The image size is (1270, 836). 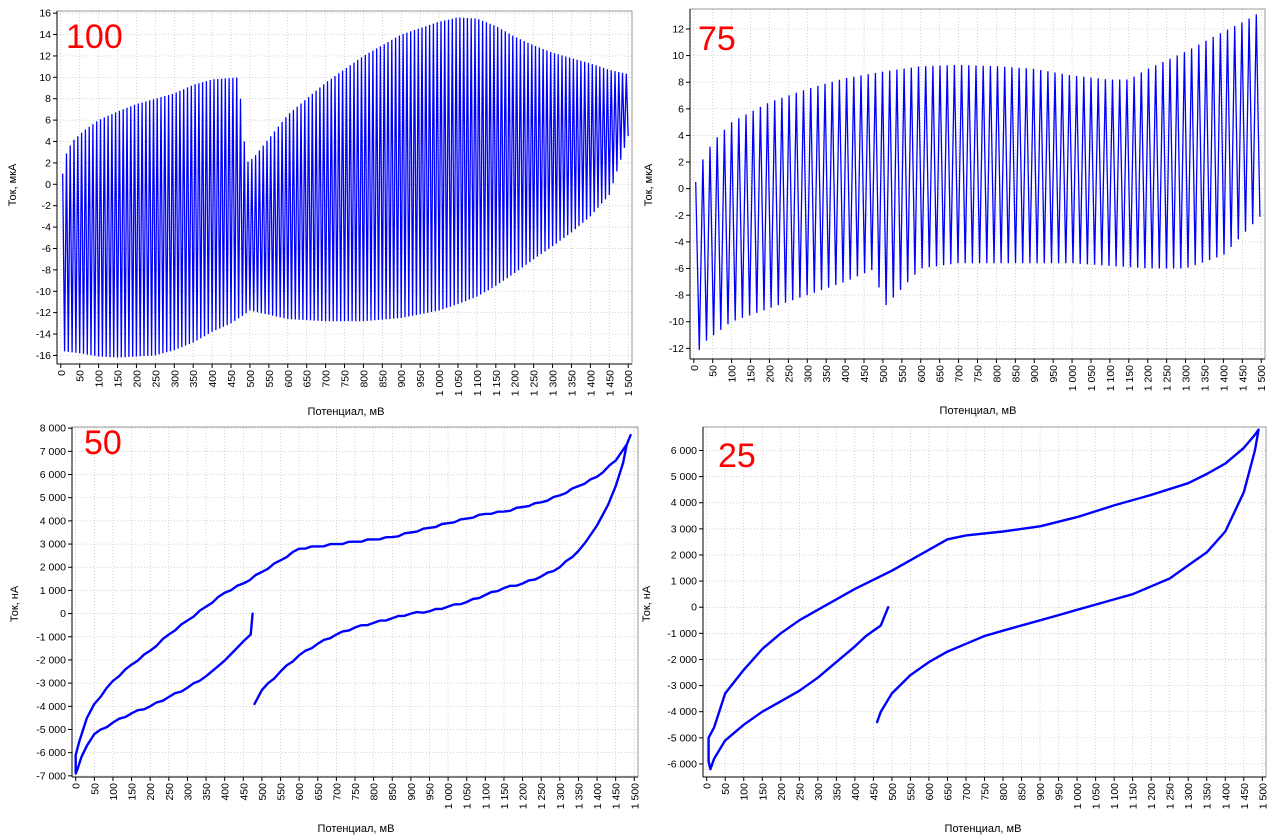 I want to click on y-tick-label: 8 000, so click(x=53, y=429).